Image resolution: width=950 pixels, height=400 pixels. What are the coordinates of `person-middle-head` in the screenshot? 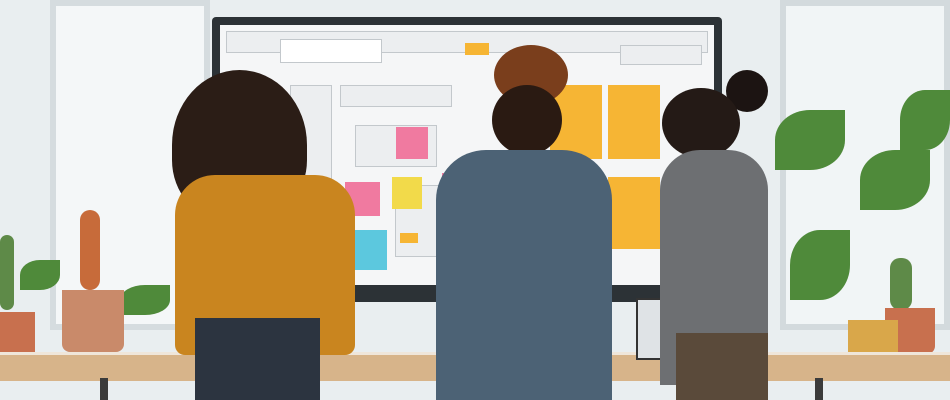 It's located at (527, 120).